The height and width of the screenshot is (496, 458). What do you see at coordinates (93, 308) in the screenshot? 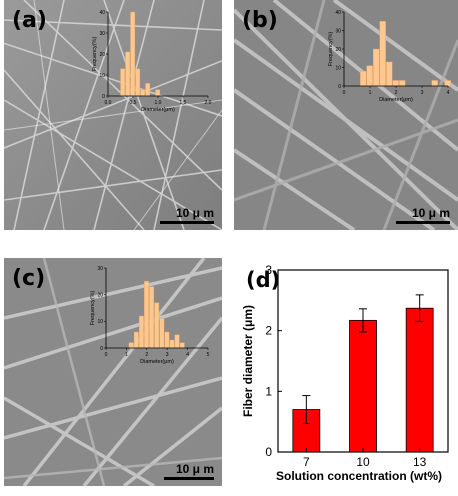
I see `inset-c-ylabel: Frequency(%)` at bounding box center [93, 308].